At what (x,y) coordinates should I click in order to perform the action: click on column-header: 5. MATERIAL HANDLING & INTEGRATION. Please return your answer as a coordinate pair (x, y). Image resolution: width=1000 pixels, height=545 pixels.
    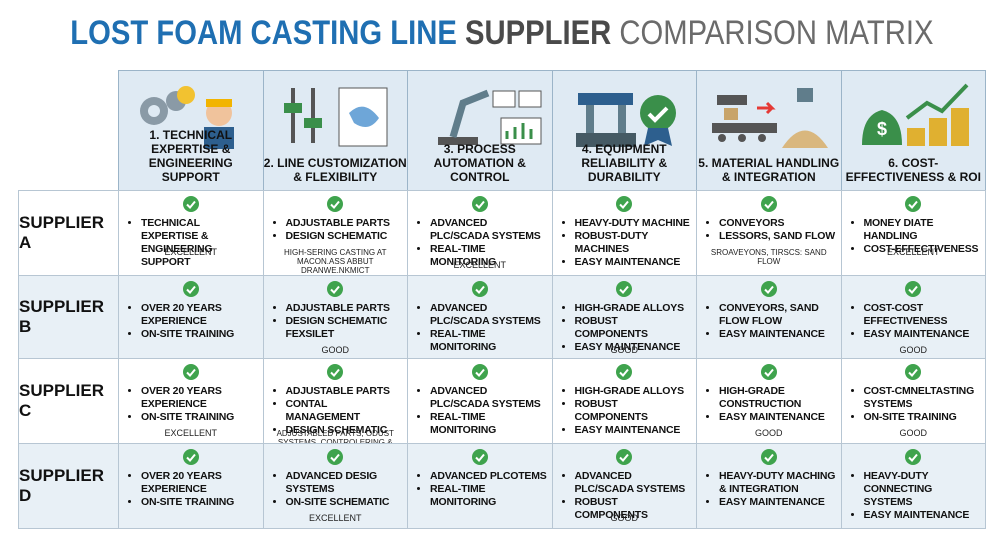
    Looking at the image, I should click on (769, 130).